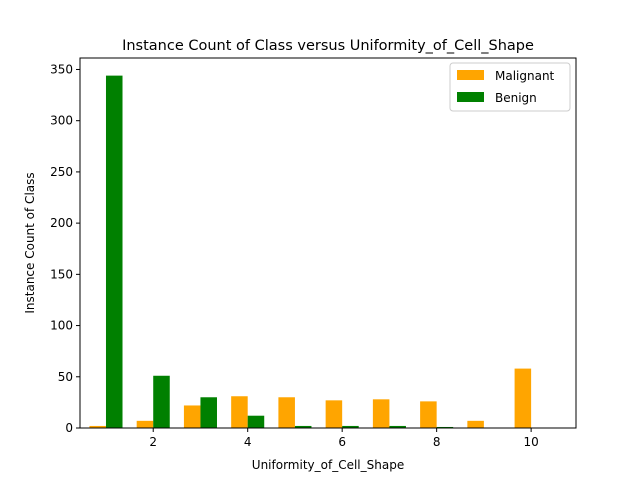 The image size is (640, 480). What do you see at coordinates (437, 442) in the screenshot?
I see `x-tick-label: 8` at bounding box center [437, 442].